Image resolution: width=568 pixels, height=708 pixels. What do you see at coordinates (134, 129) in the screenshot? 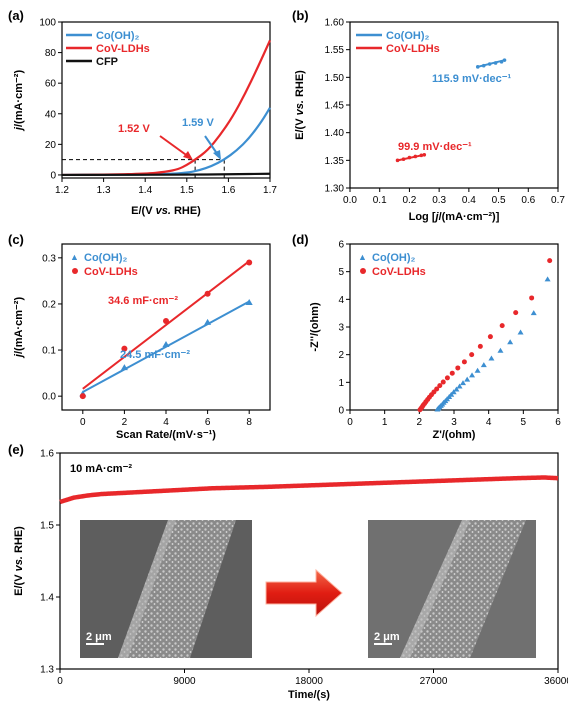
I see `panel-a-annotation-red: 1.52 V` at bounding box center [134, 129].